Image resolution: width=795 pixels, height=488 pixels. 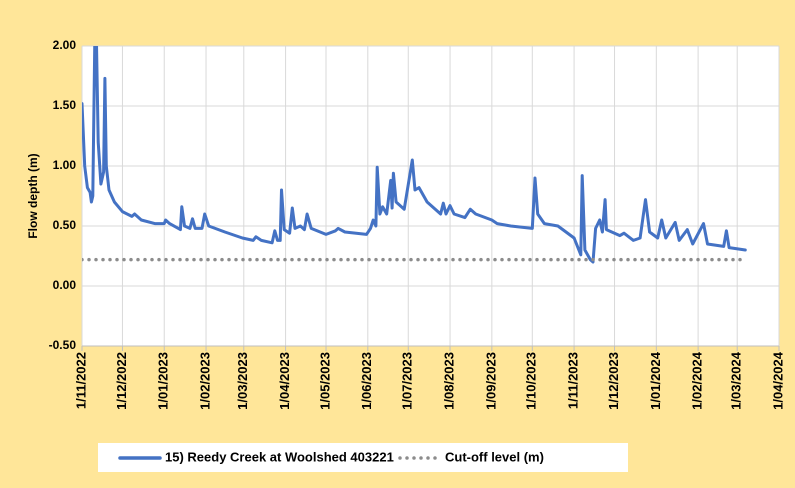 What do you see at coordinates (324, 381) in the screenshot?
I see `x-tick-label: 1/05/2023` at bounding box center [324, 381].